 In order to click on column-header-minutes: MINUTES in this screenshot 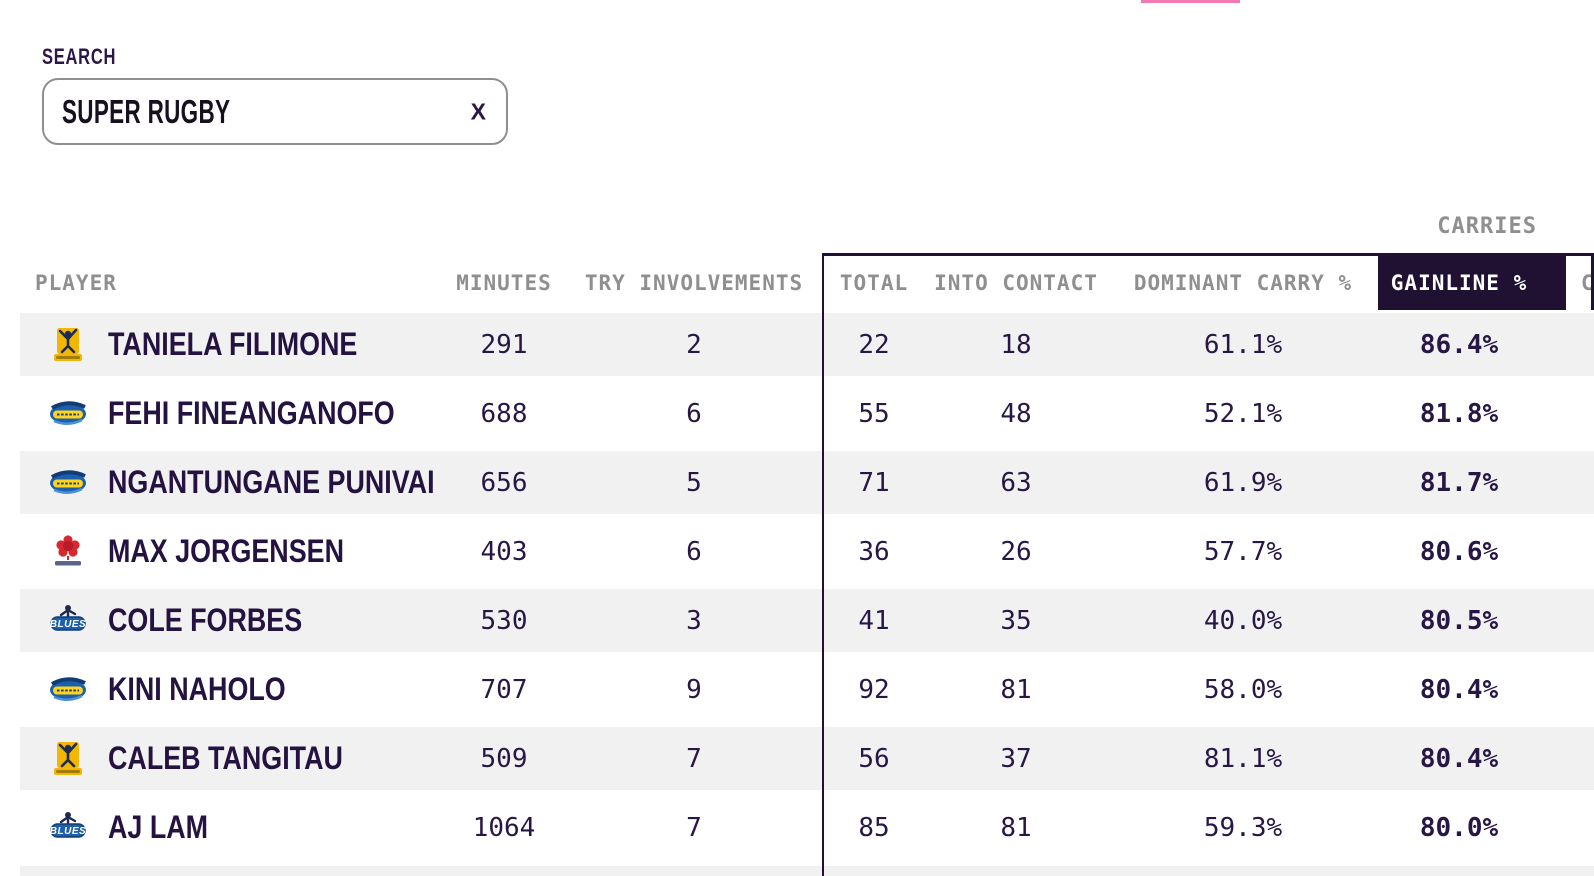, I will do `click(504, 283)`.